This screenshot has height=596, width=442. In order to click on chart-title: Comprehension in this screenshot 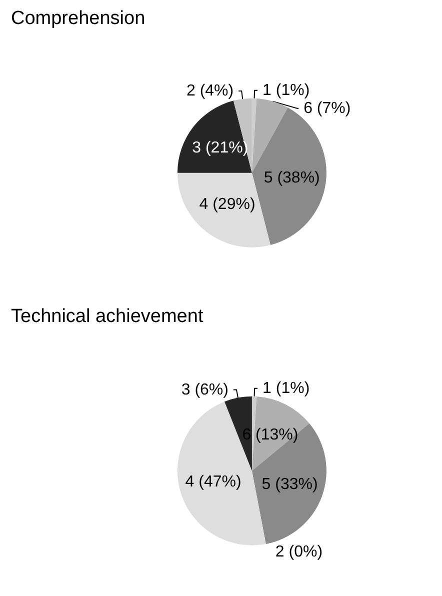, I will do `click(78, 18)`.